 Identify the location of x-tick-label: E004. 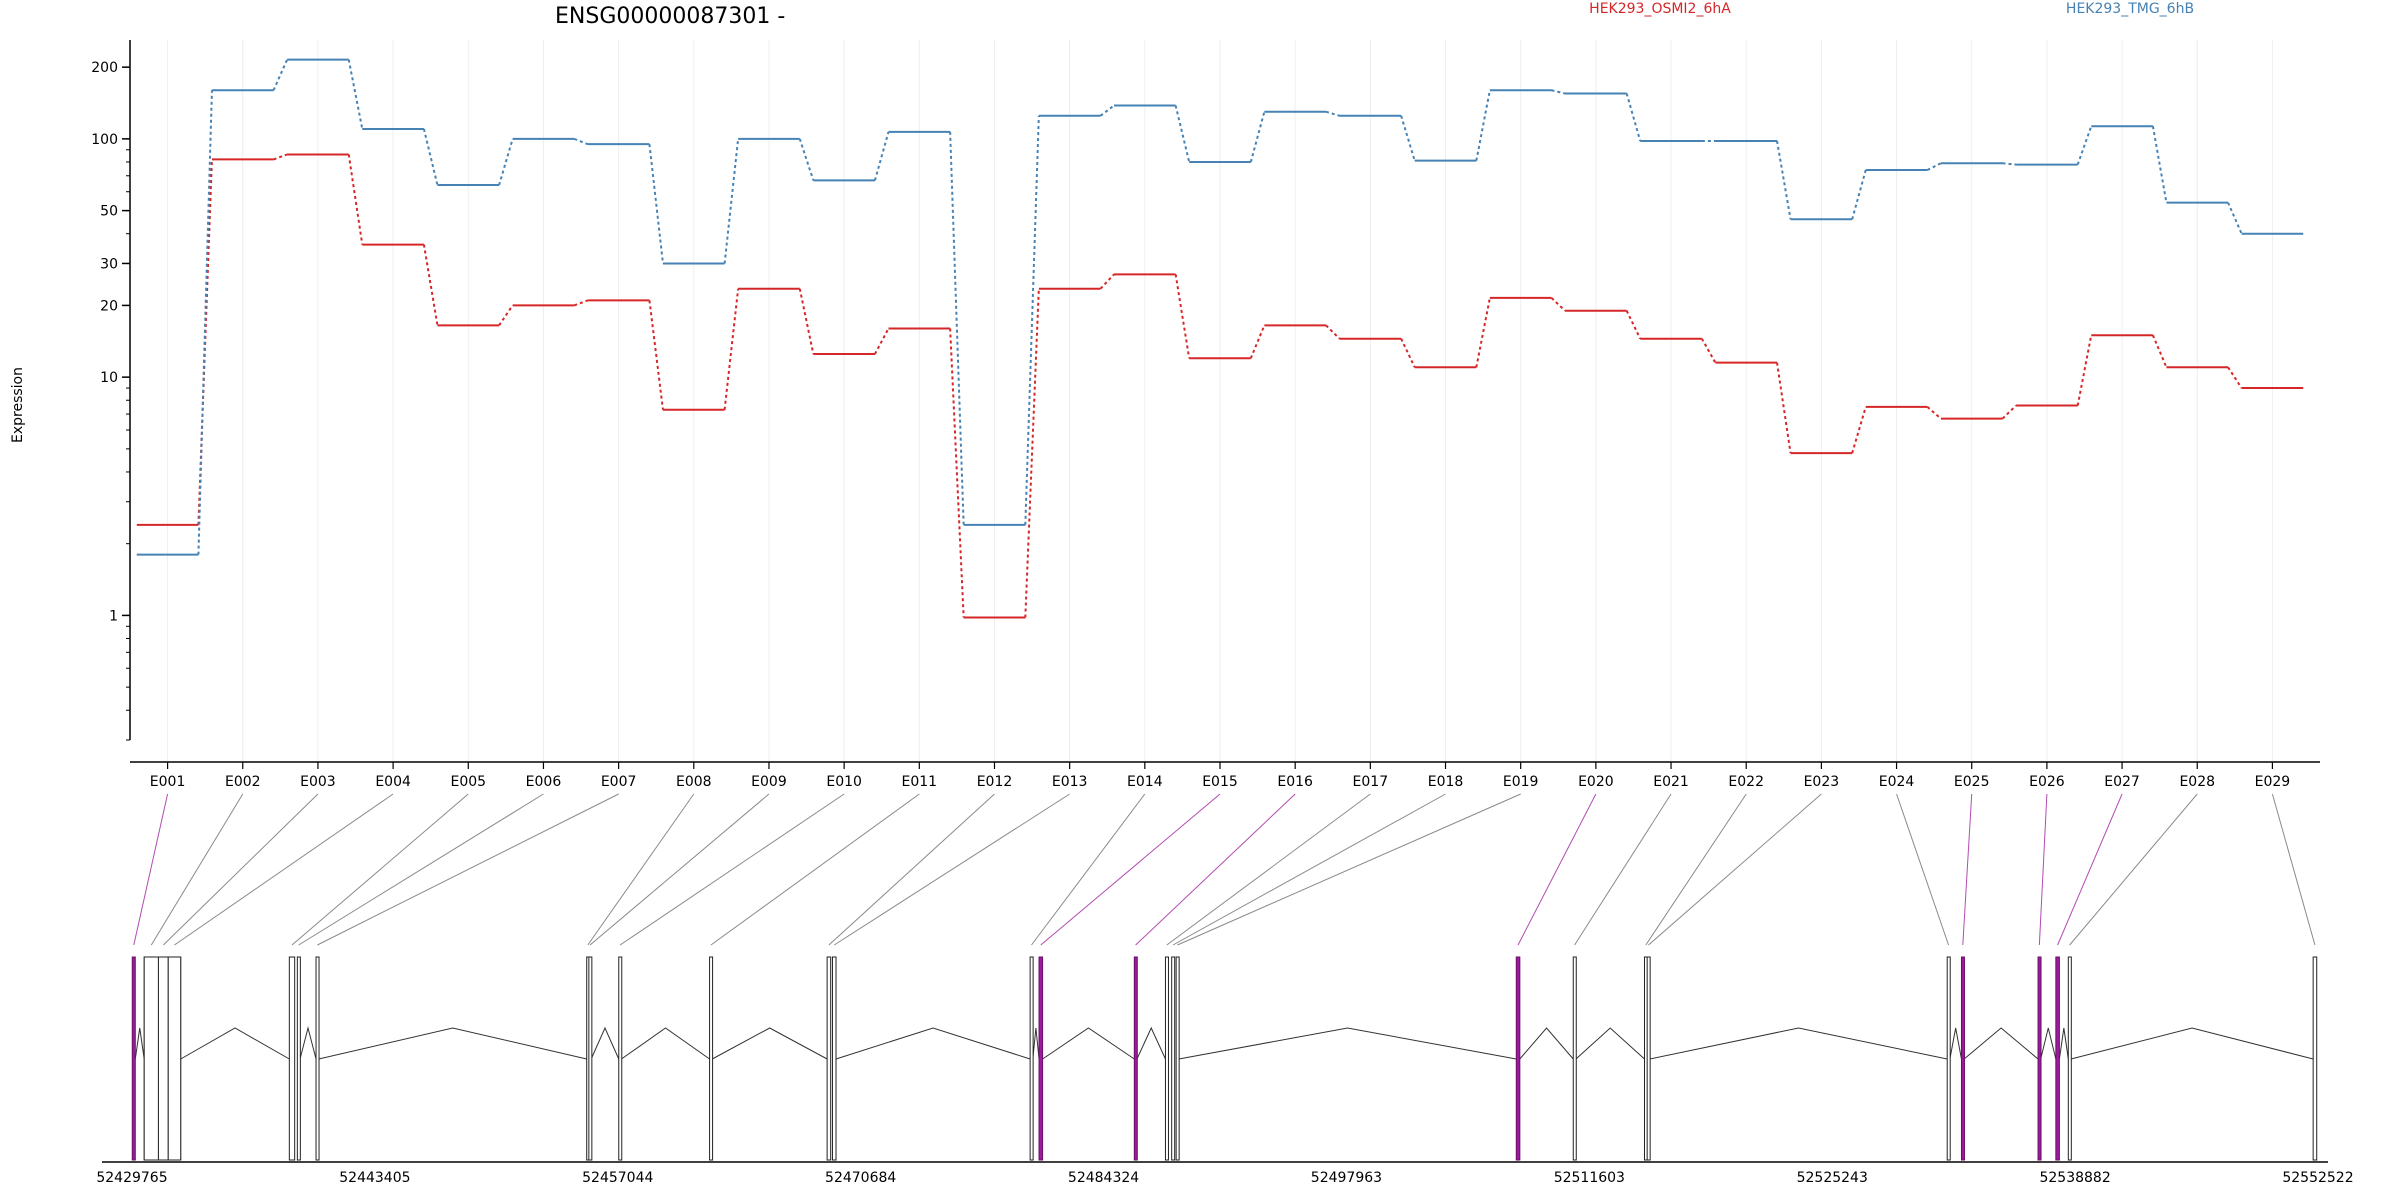
(393, 782).